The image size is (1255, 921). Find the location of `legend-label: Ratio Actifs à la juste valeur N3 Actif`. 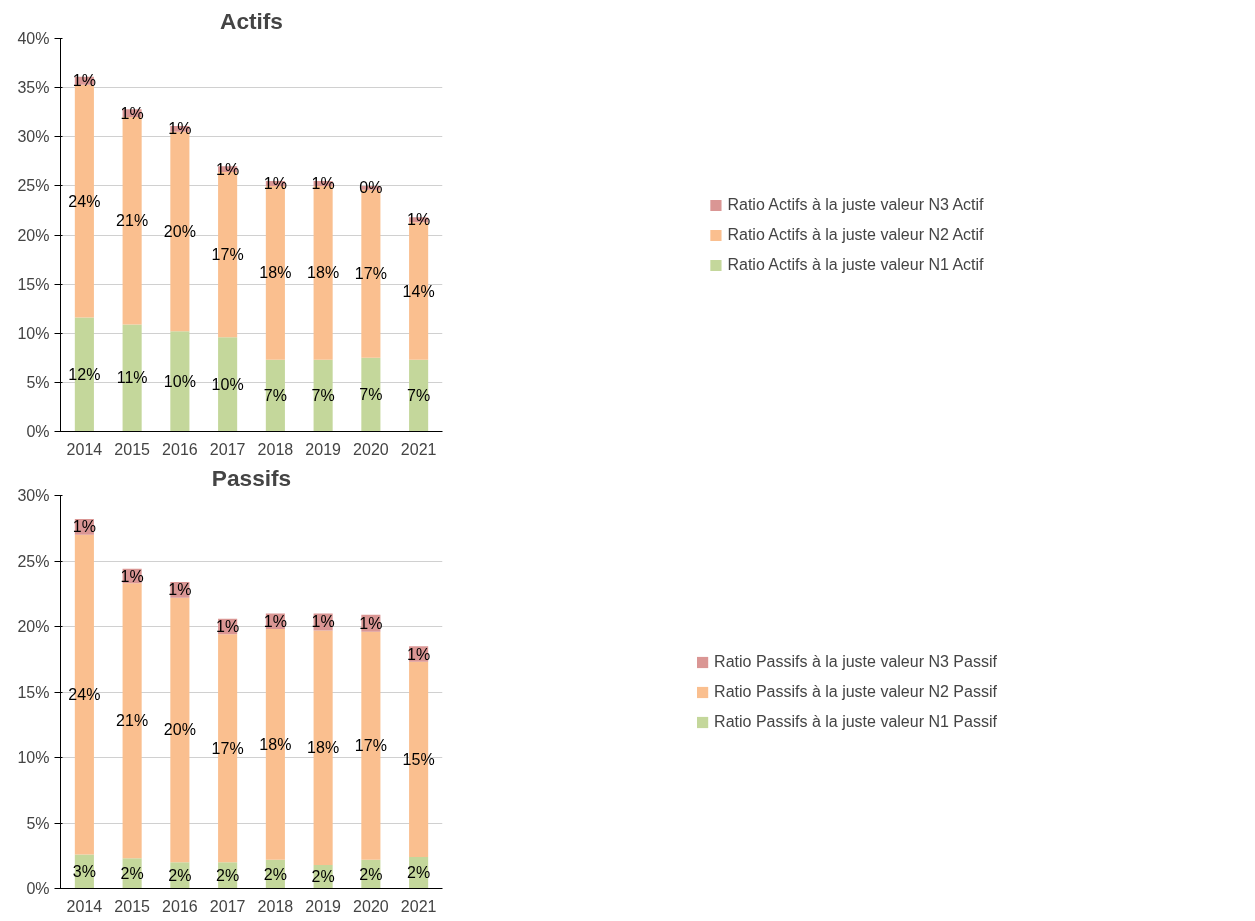

legend-label: Ratio Actifs à la juste valeur N3 Actif is located at coordinates (855, 204).